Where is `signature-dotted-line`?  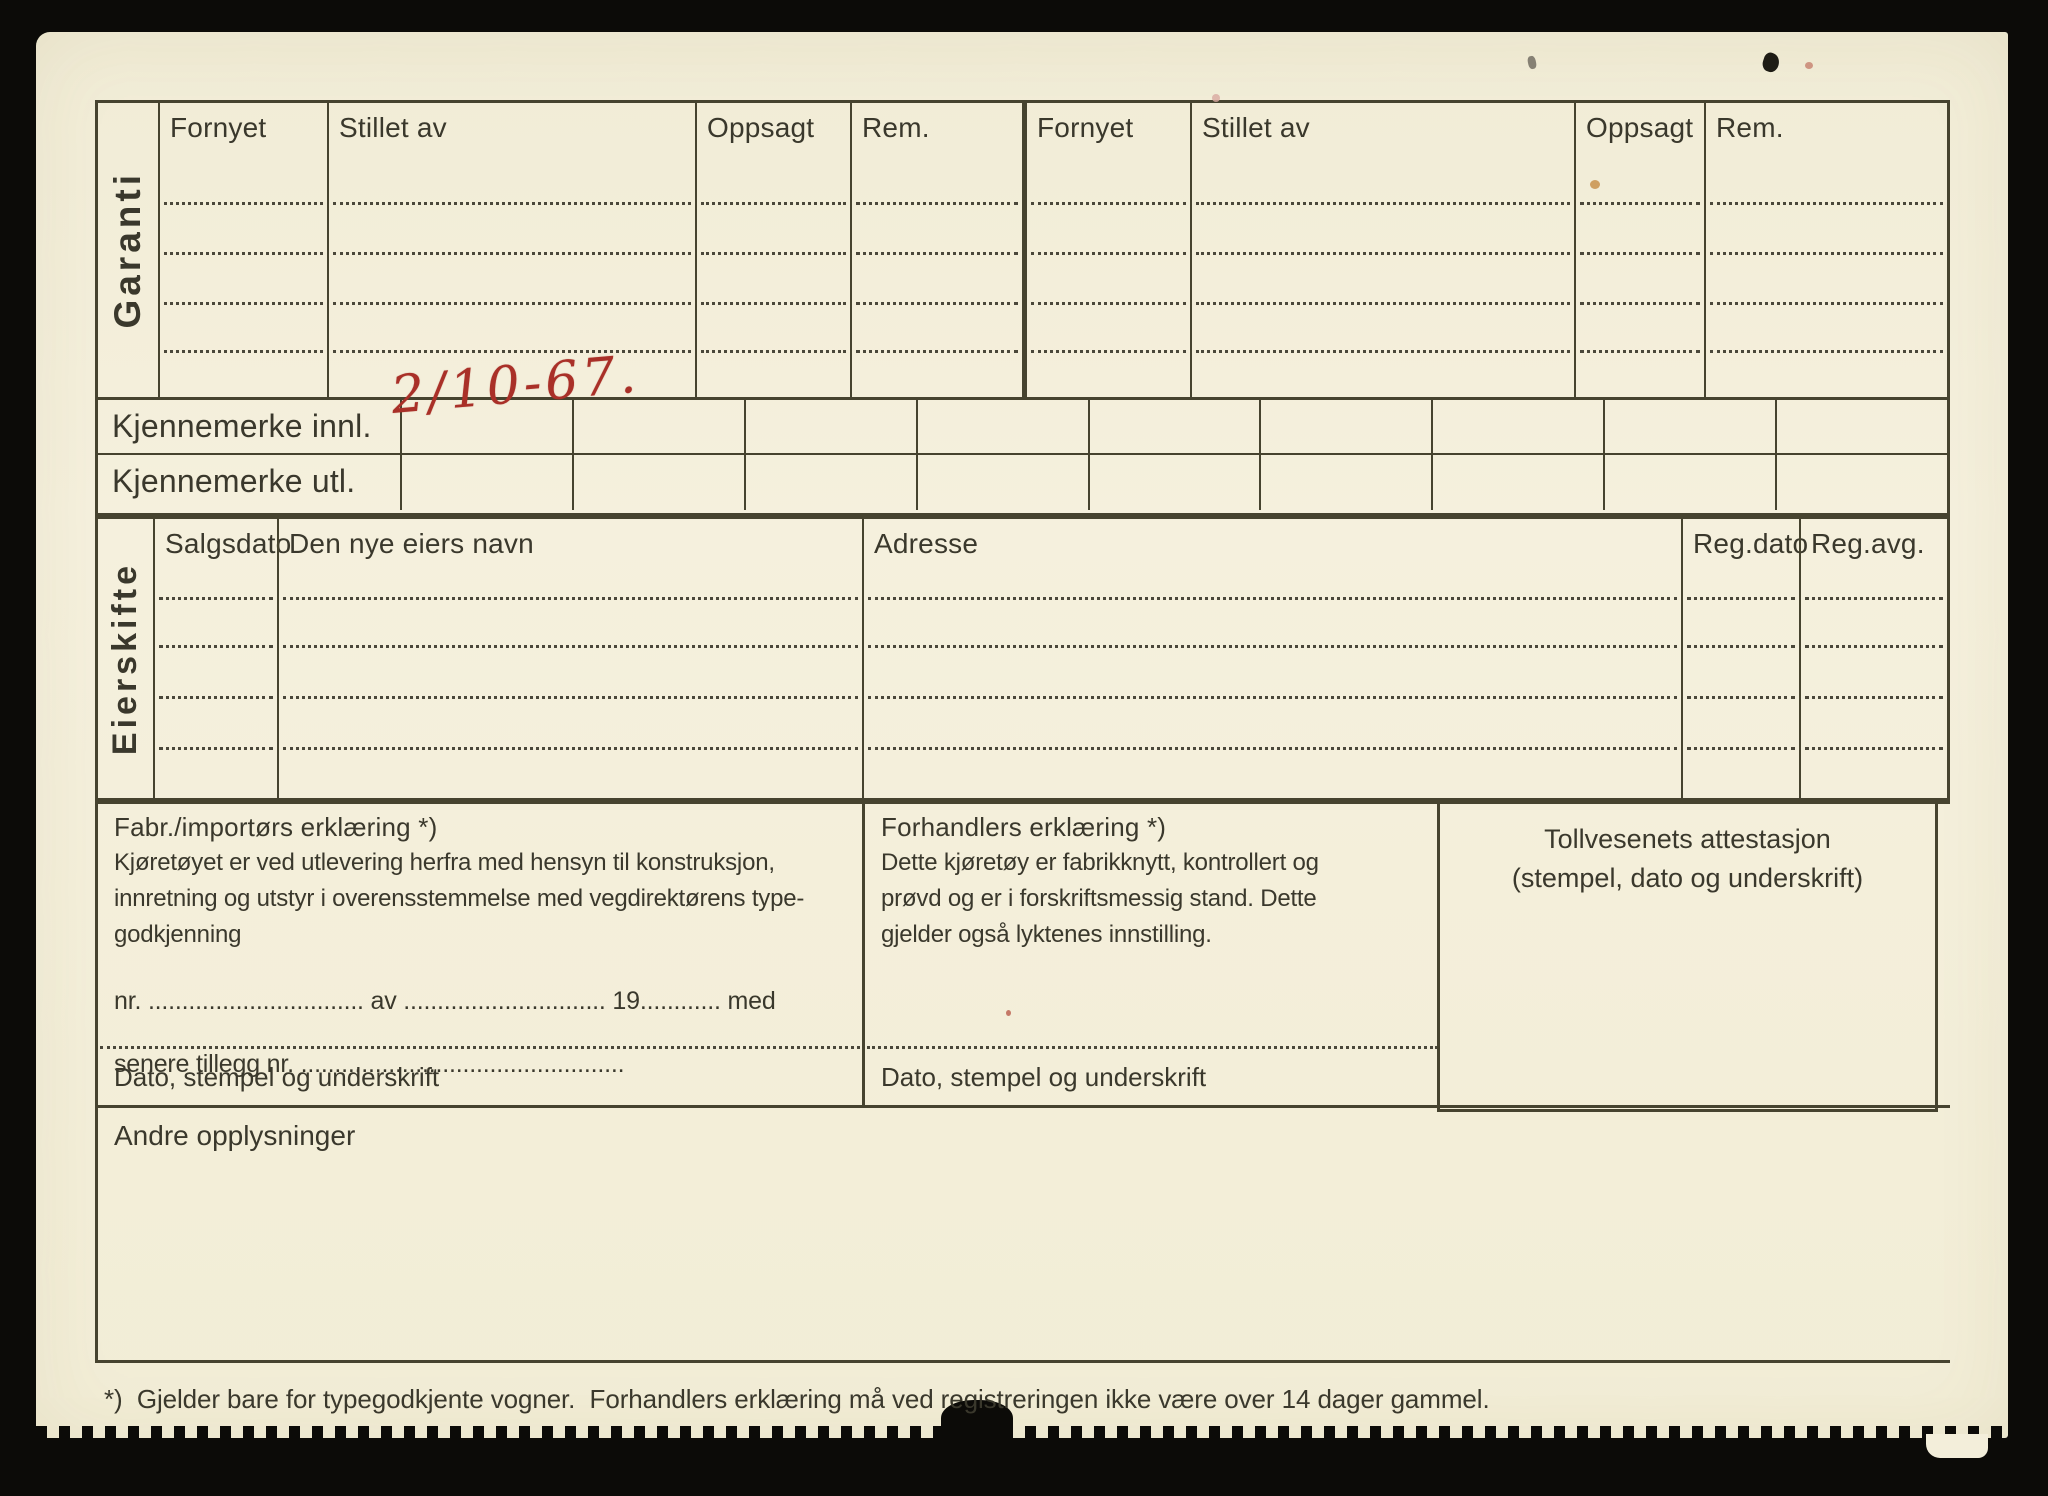
signature-dotted-line is located at coordinates (480, 1047).